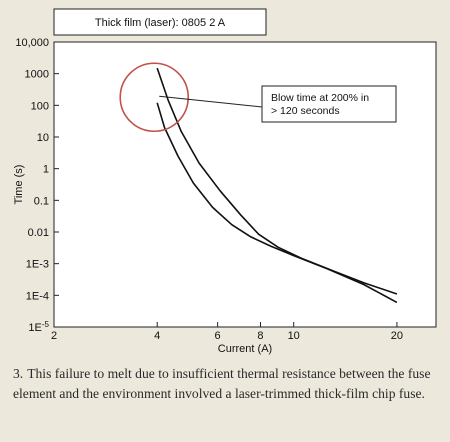 The image size is (450, 442). I want to click on y-tick-label: 1E-3, so click(37, 265).